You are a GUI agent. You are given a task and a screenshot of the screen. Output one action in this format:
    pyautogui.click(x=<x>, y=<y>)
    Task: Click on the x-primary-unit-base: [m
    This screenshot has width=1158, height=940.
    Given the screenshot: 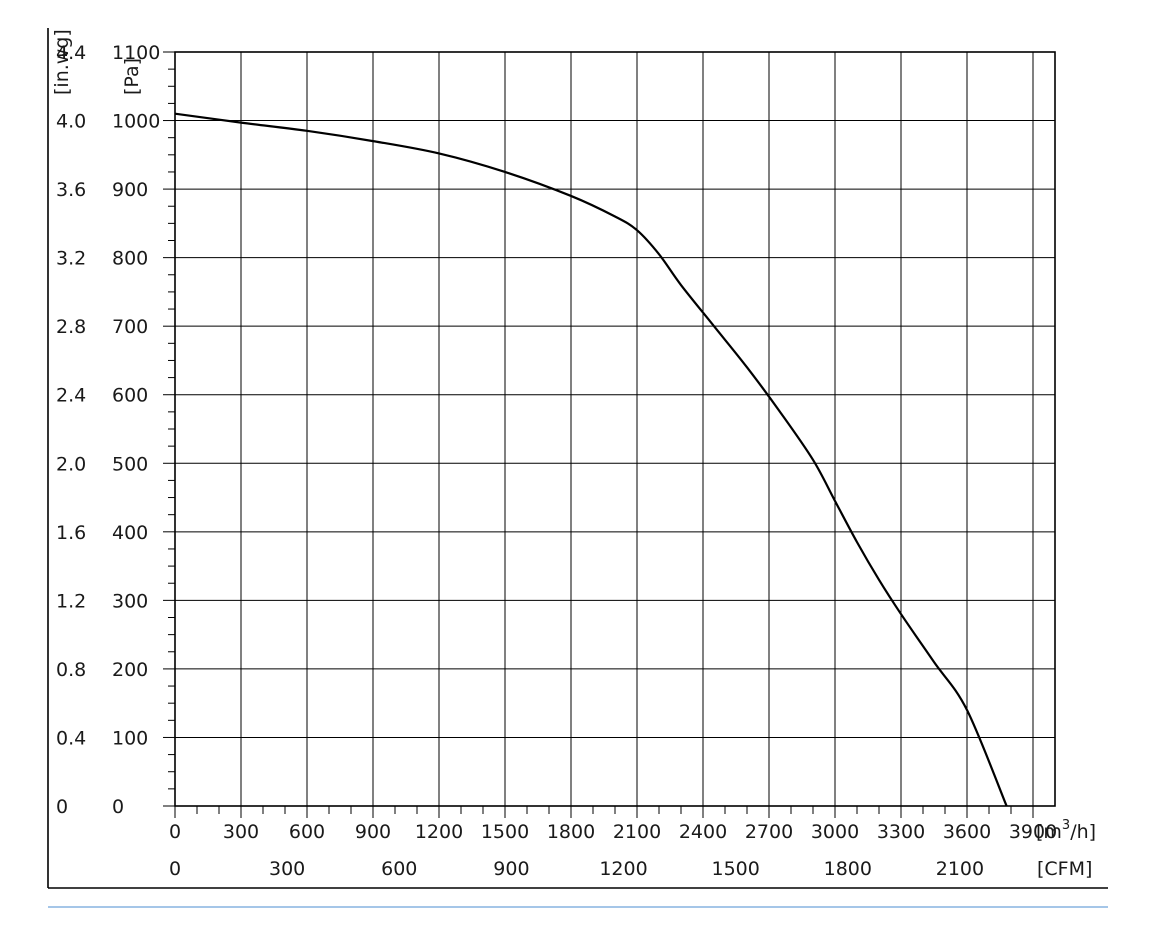 What is the action you would take?
    pyautogui.click(x=1049, y=832)
    